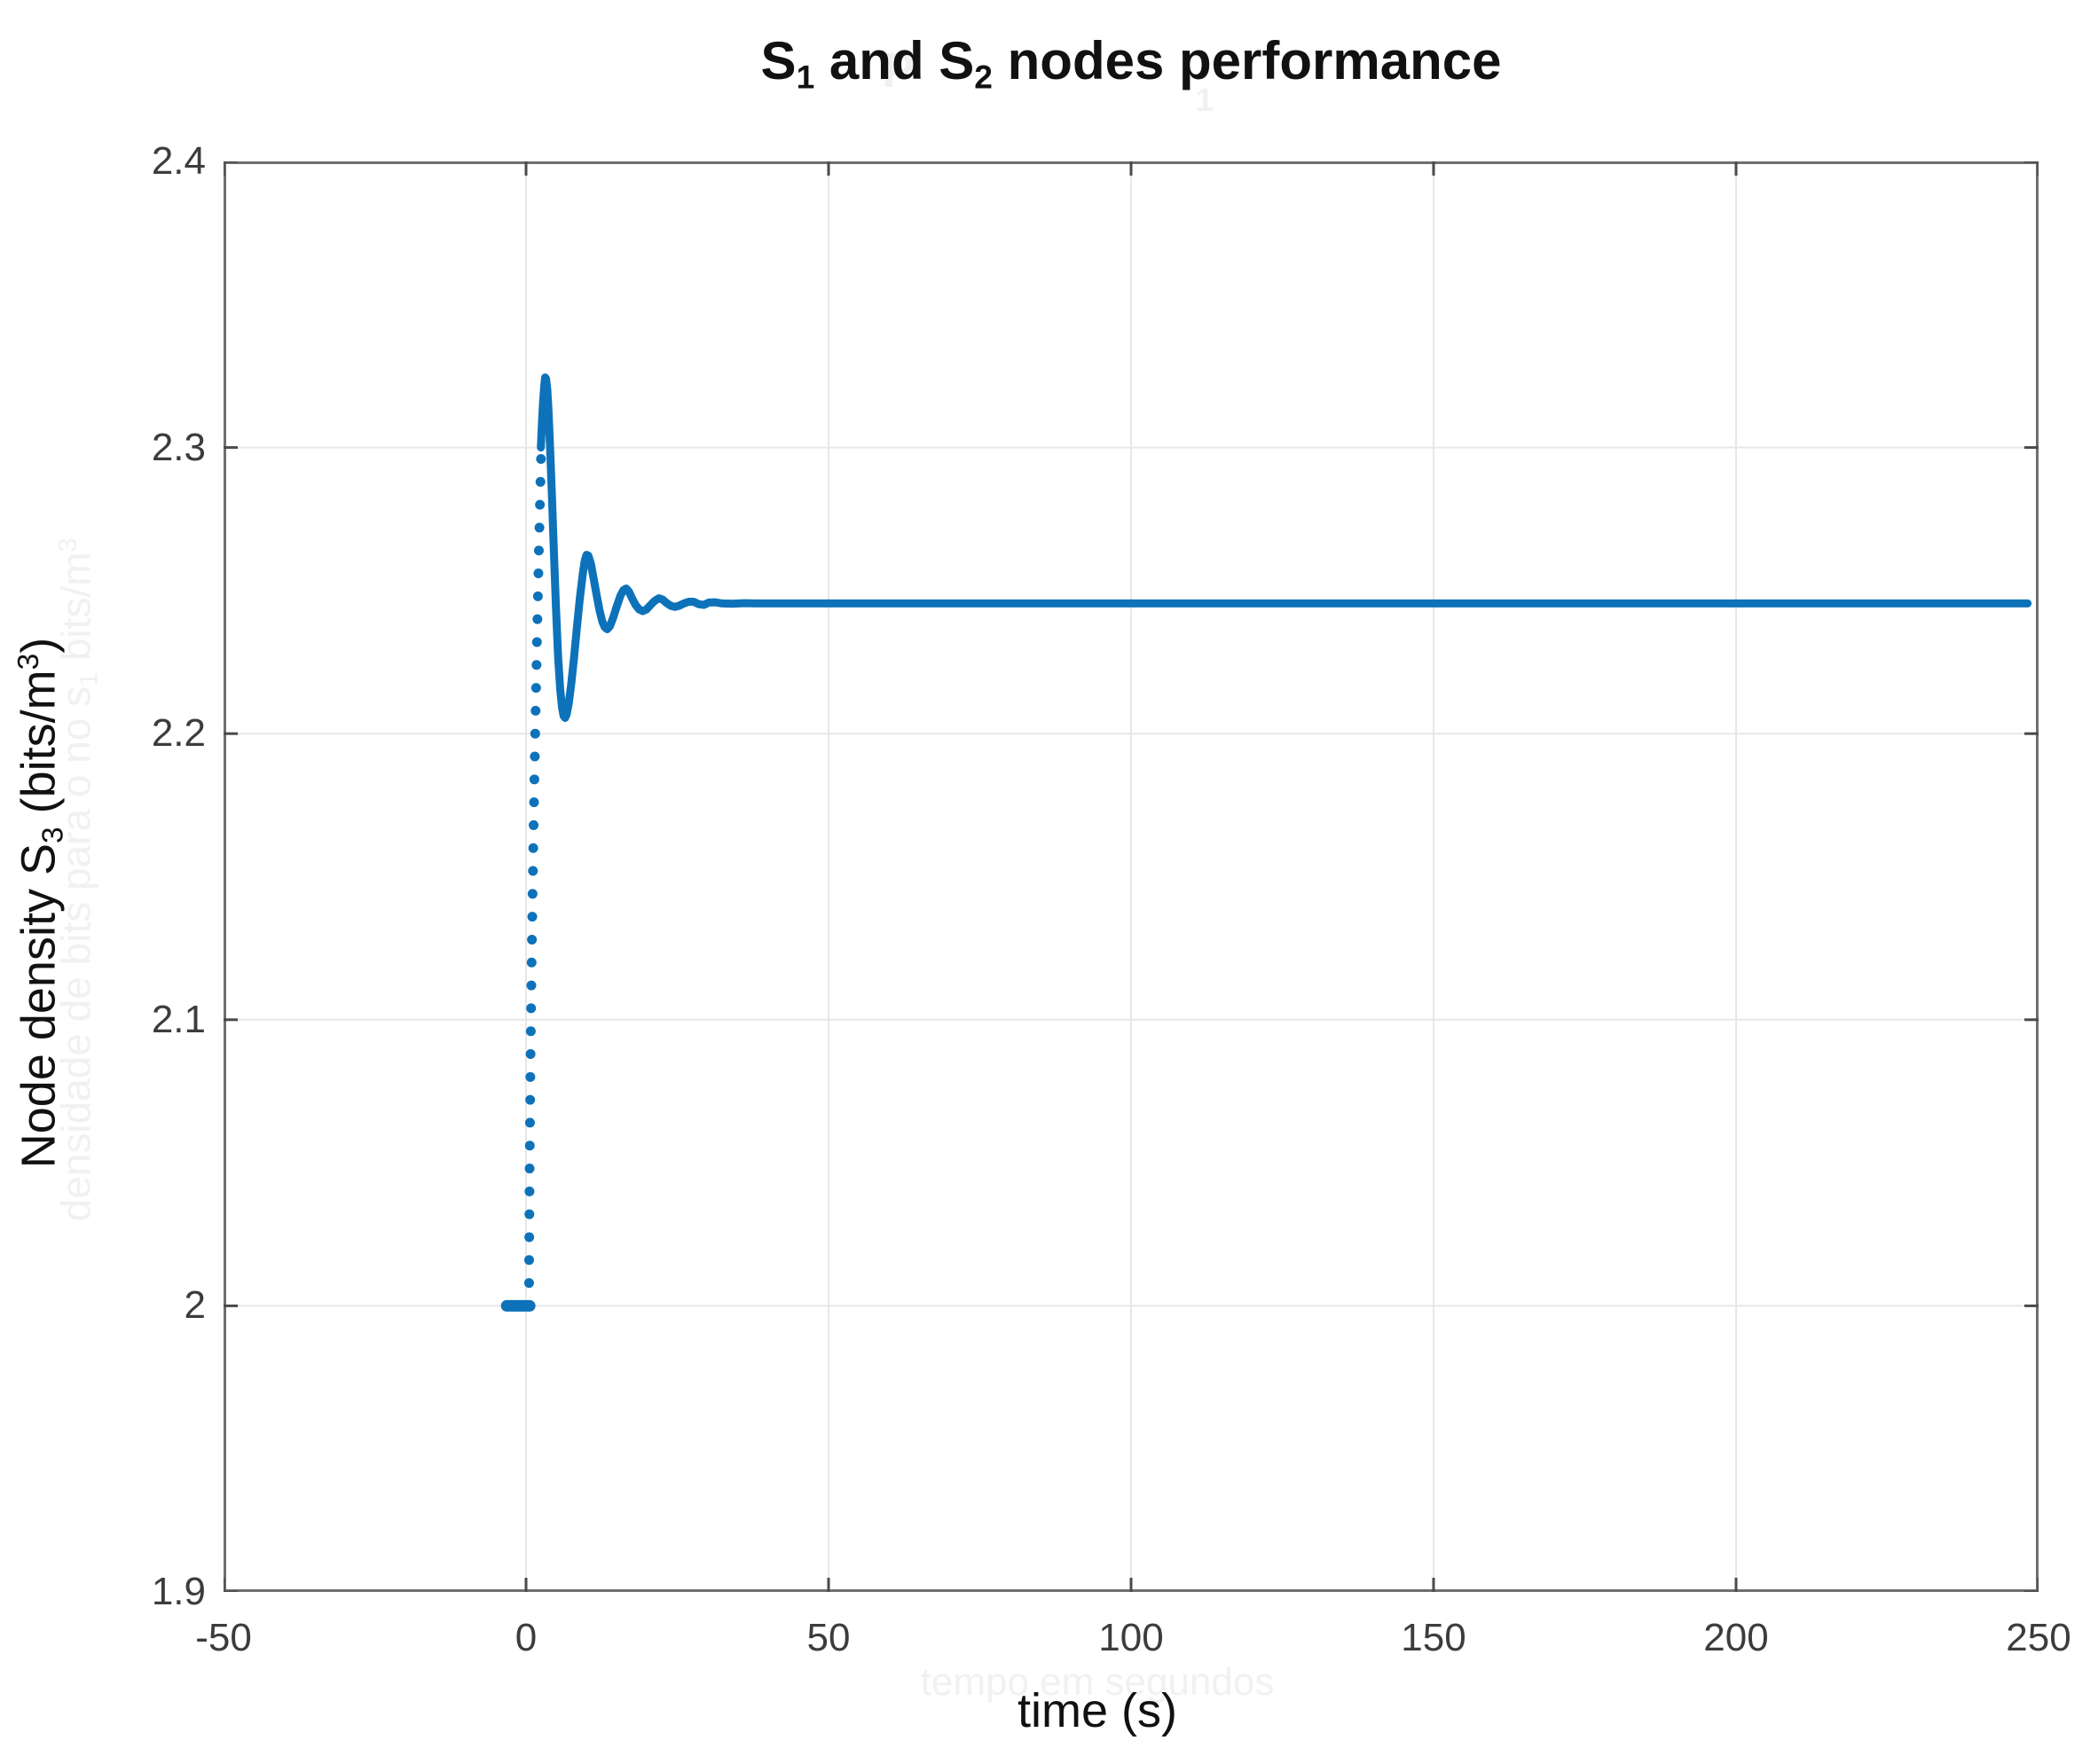 The height and width of the screenshot is (1764, 2098). What do you see at coordinates (1131, 1637) in the screenshot?
I see `x-tick-label: 100` at bounding box center [1131, 1637].